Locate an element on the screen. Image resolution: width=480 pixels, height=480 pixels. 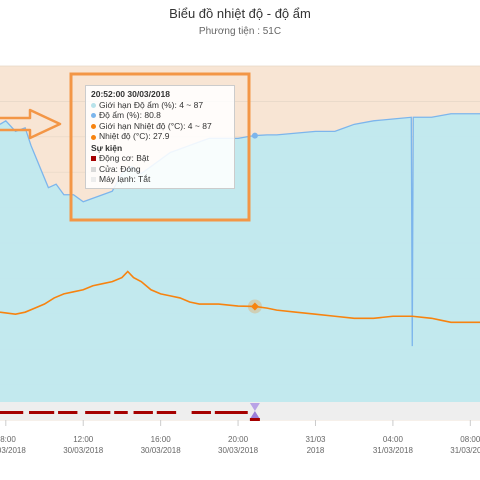
temperature-hover-marker is located at coordinates (254, 306).